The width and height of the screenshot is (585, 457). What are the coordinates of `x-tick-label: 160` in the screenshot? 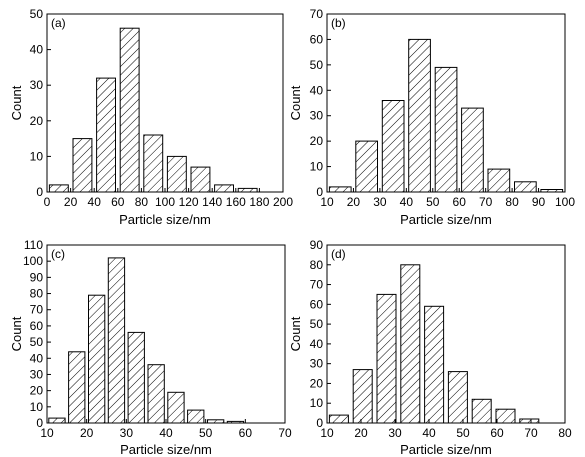 It's located at (236, 202).